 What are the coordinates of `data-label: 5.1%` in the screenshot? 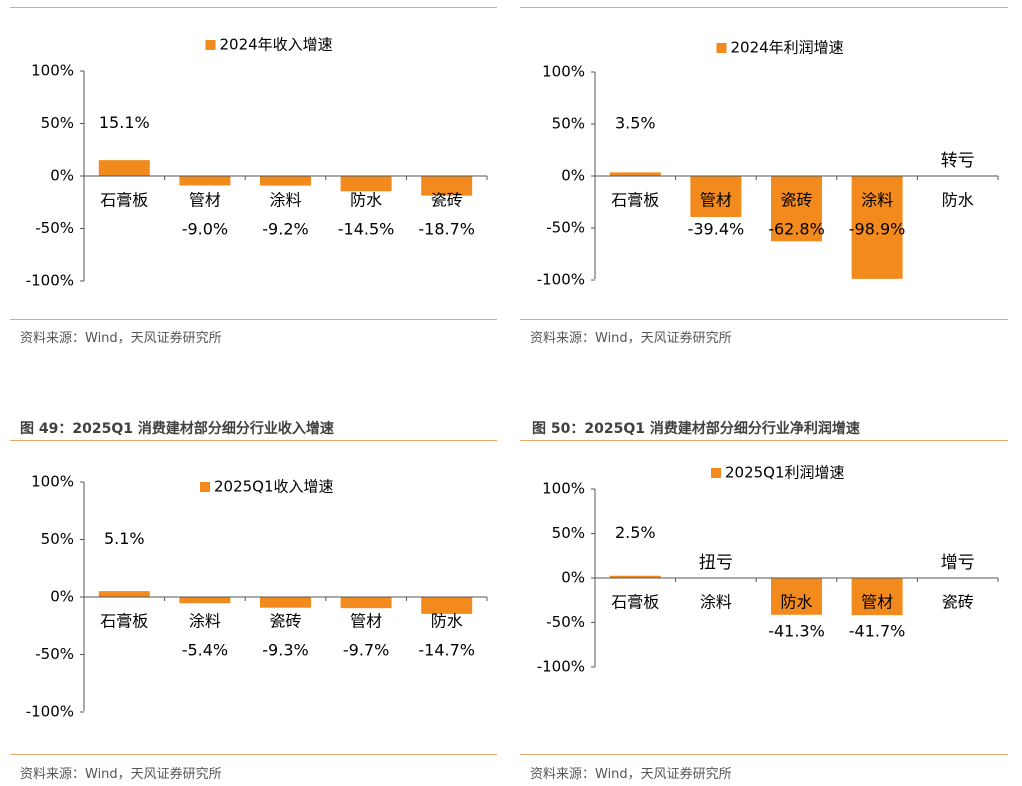 It's located at (124, 538).